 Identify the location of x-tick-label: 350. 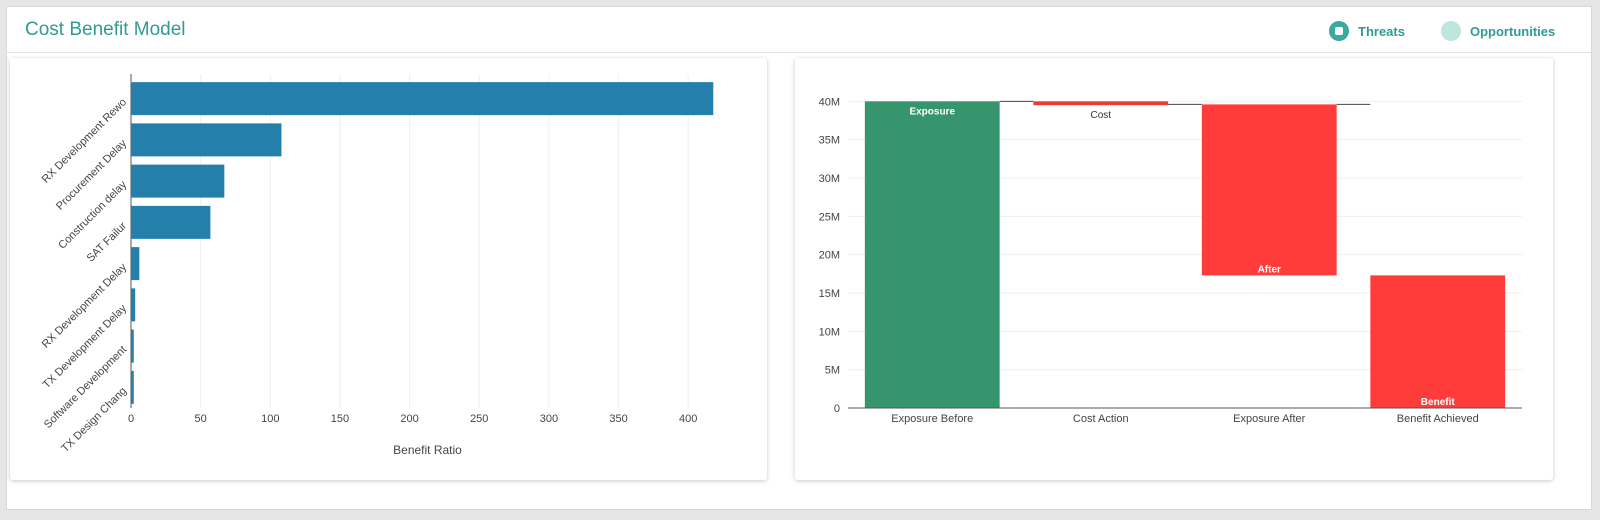
(618, 419).